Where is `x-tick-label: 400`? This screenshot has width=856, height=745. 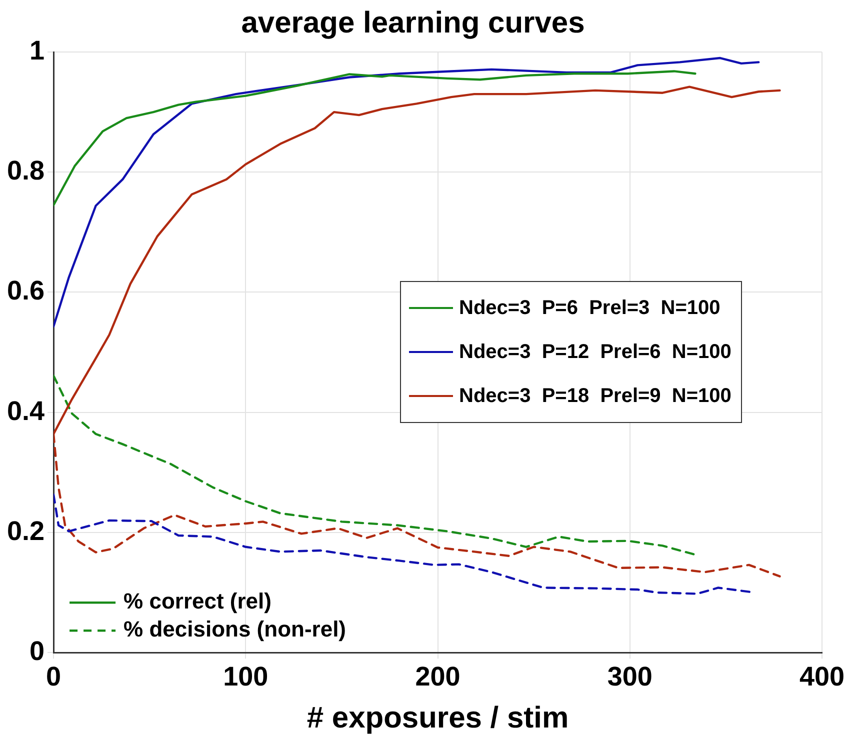 x-tick-label: 400 is located at coordinates (822, 676).